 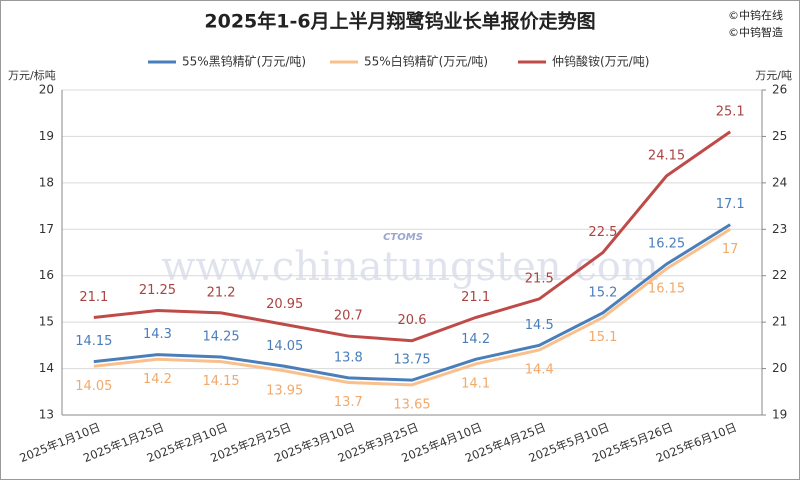 What do you see at coordinates (410, 267) in the screenshot?
I see `watermark: www.chinatungsten.com` at bounding box center [410, 267].